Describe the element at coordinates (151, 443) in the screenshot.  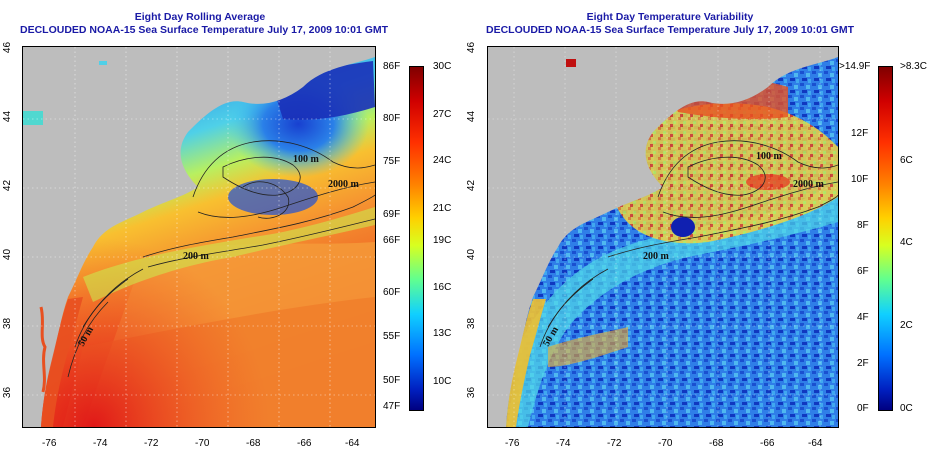
I see `left-x-tick-72: -72` at that location.